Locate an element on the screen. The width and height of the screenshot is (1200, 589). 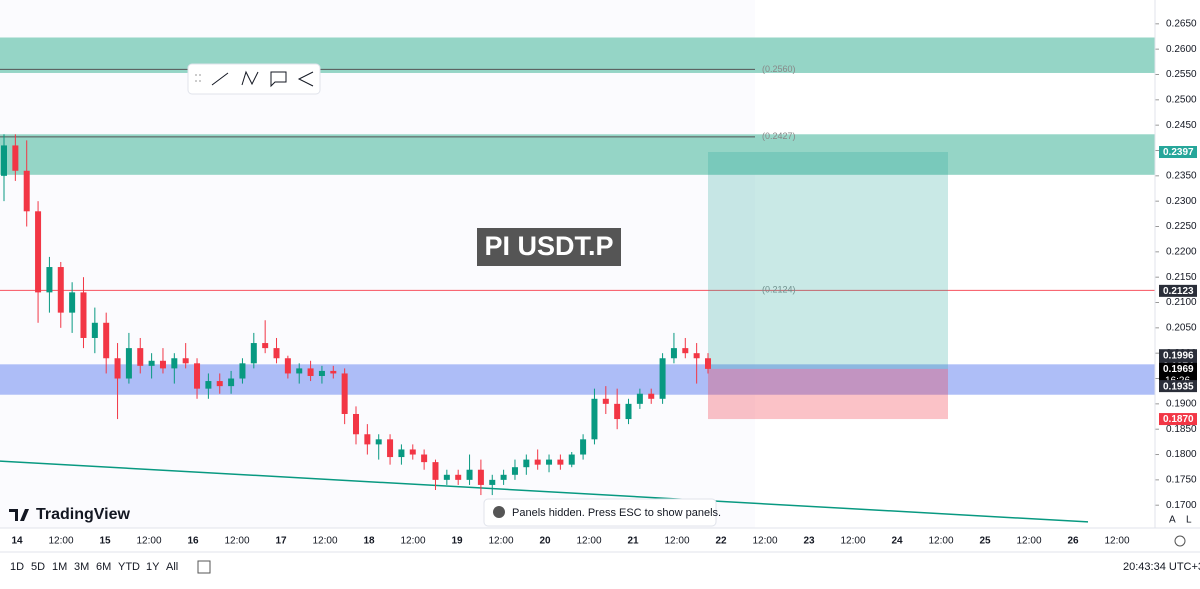
x-tick-label: 14 is located at coordinates (17, 541).